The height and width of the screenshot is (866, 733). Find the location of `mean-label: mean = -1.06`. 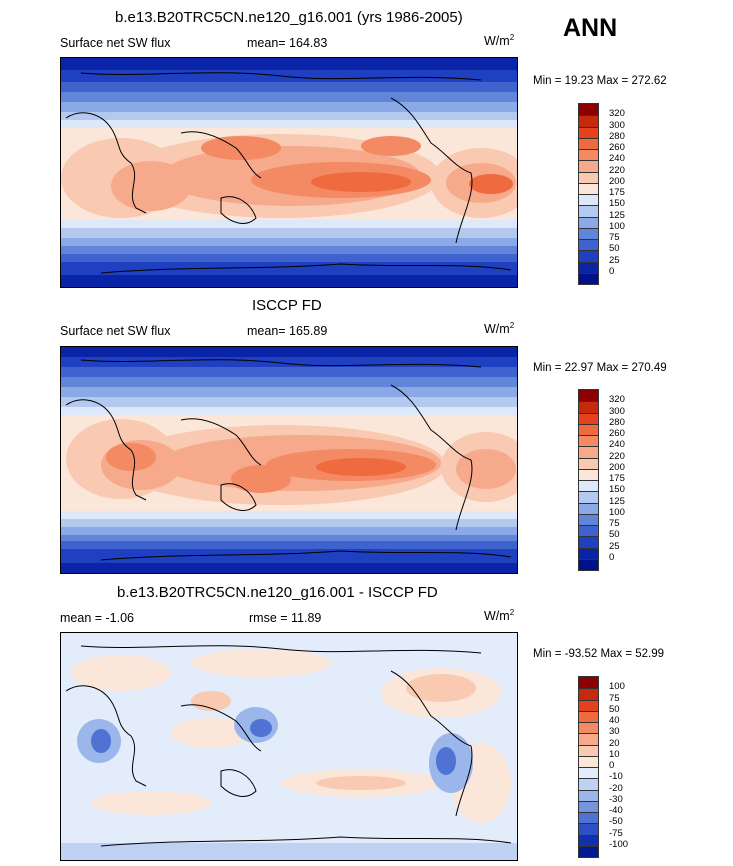

mean-label: mean = -1.06 is located at coordinates (97, 618).